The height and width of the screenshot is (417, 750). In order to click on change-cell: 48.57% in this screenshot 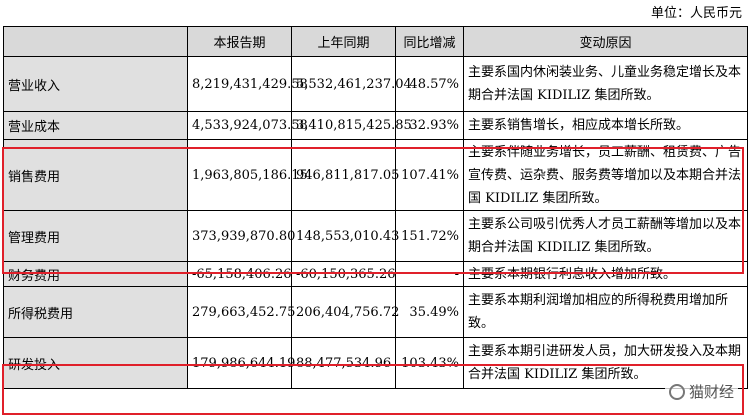, I will do `click(429, 84)`.